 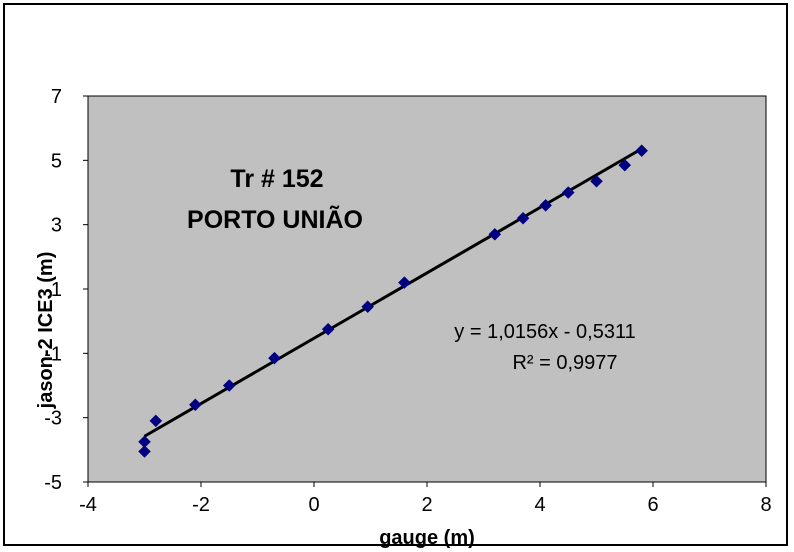 What do you see at coordinates (765, 505) in the screenshot?
I see `x-tick-label: 8` at bounding box center [765, 505].